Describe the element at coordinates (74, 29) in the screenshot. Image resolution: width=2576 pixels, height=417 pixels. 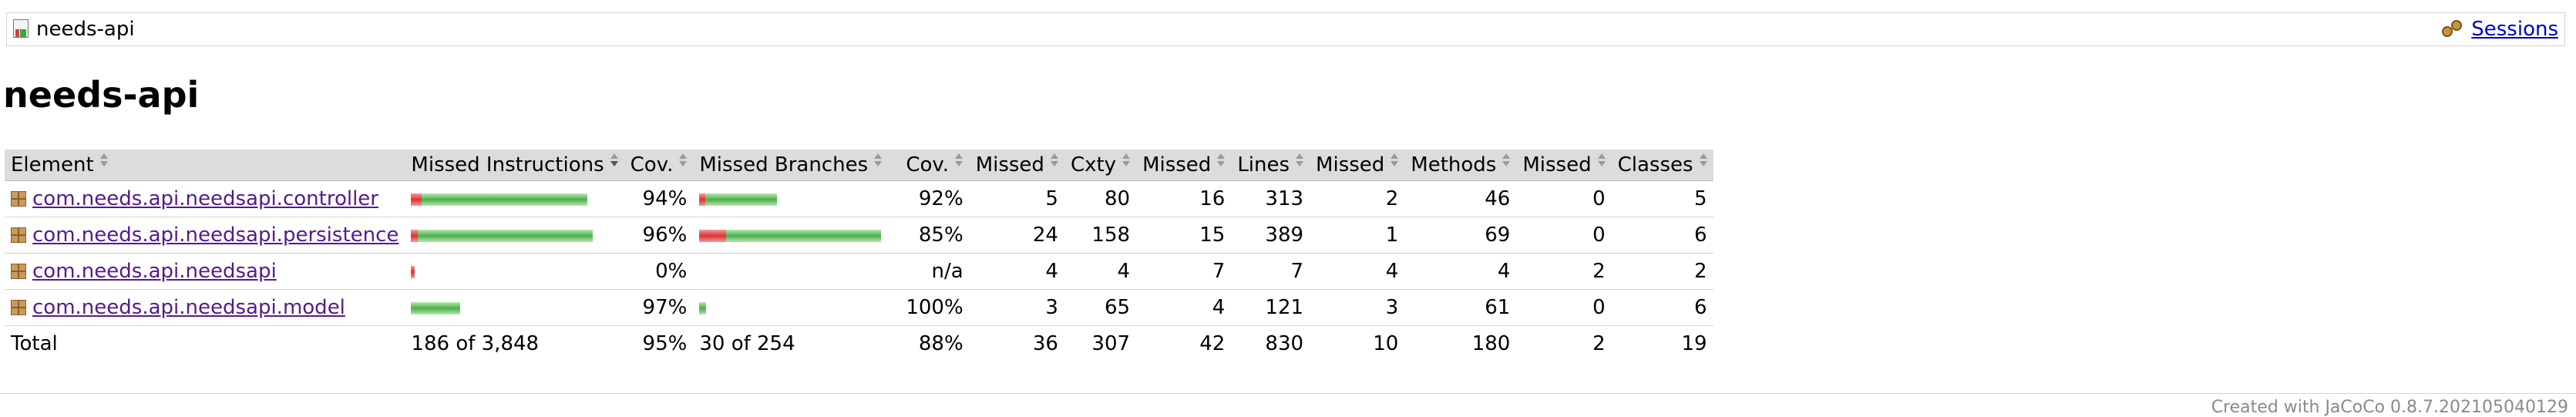
I see `breadcrumb-left: needs-api` at that location.